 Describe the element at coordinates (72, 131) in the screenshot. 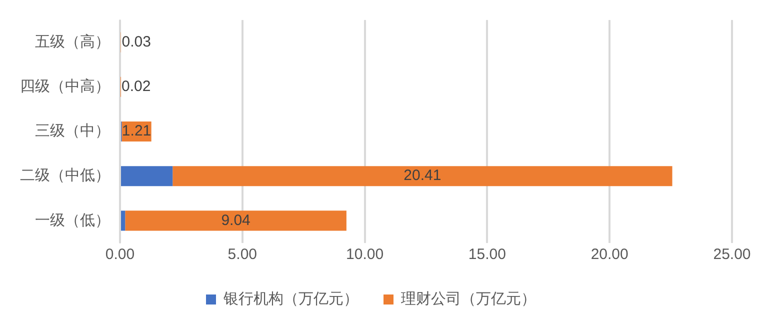

I see `y-tick-label: 三级（中）` at that location.